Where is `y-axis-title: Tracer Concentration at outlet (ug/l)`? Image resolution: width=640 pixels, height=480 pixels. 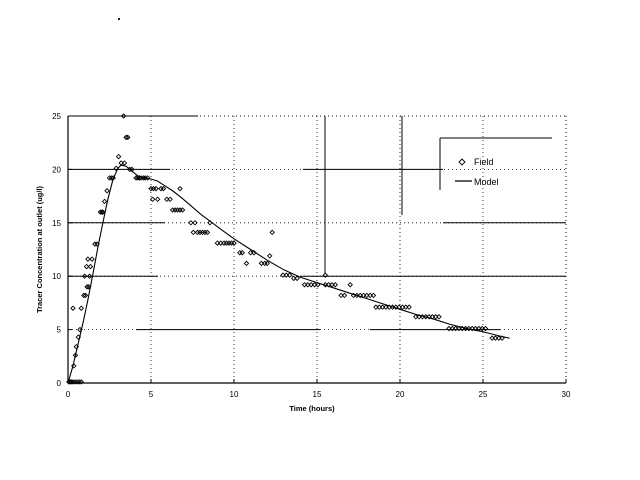
y-axis-title: Tracer Concentration at outlet (ug/l) is located at coordinates (39, 249).